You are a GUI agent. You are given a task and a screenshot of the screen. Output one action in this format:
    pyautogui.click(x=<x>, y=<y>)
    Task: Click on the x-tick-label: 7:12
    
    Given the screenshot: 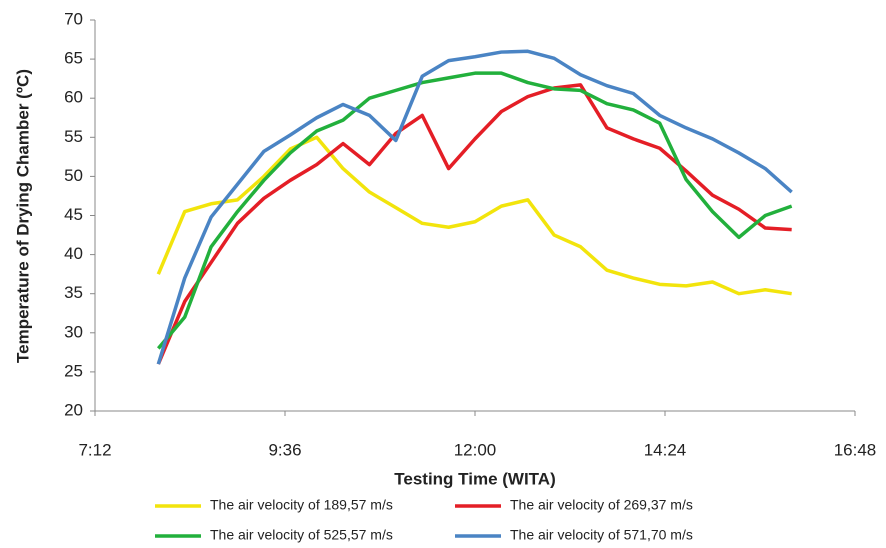 What is the action you would take?
    pyautogui.click(x=94, y=449)
    